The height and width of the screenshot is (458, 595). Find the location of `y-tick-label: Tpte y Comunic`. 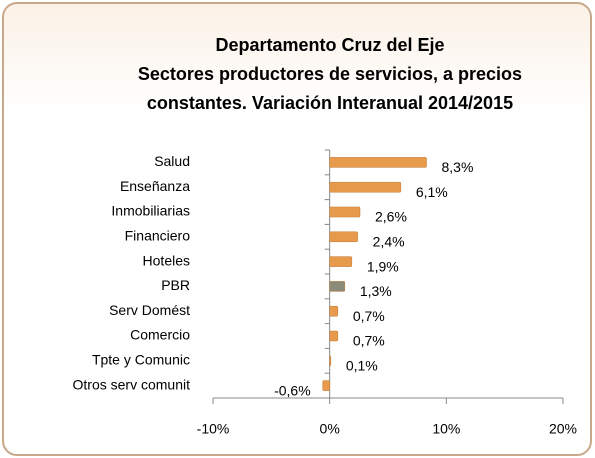

y-tick-label: Tpte y Comunic is located at coordinates (141, 360).